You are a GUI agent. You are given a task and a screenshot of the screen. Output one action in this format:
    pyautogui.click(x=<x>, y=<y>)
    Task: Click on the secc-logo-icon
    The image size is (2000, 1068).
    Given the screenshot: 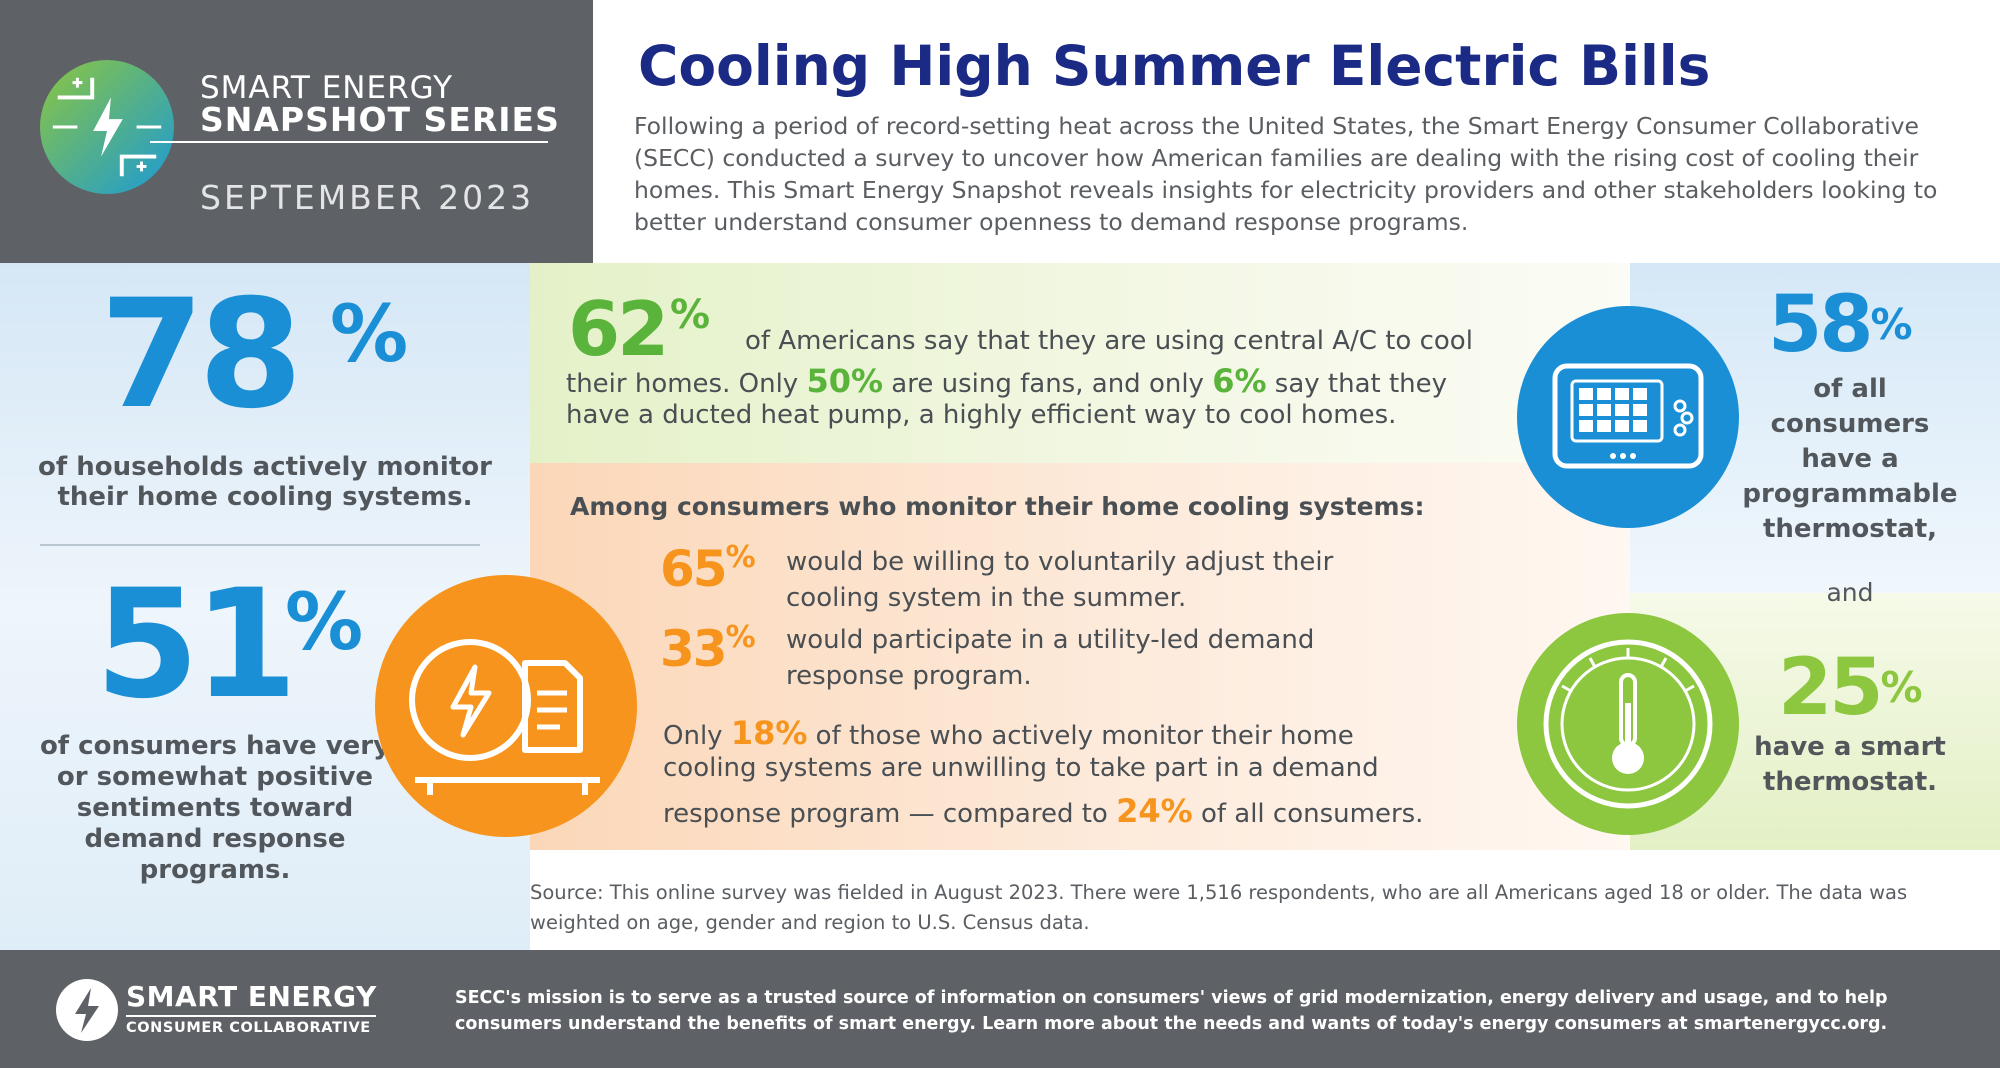 What is the action you would take?
    pyautogui.click(x=87, y=1010)
    